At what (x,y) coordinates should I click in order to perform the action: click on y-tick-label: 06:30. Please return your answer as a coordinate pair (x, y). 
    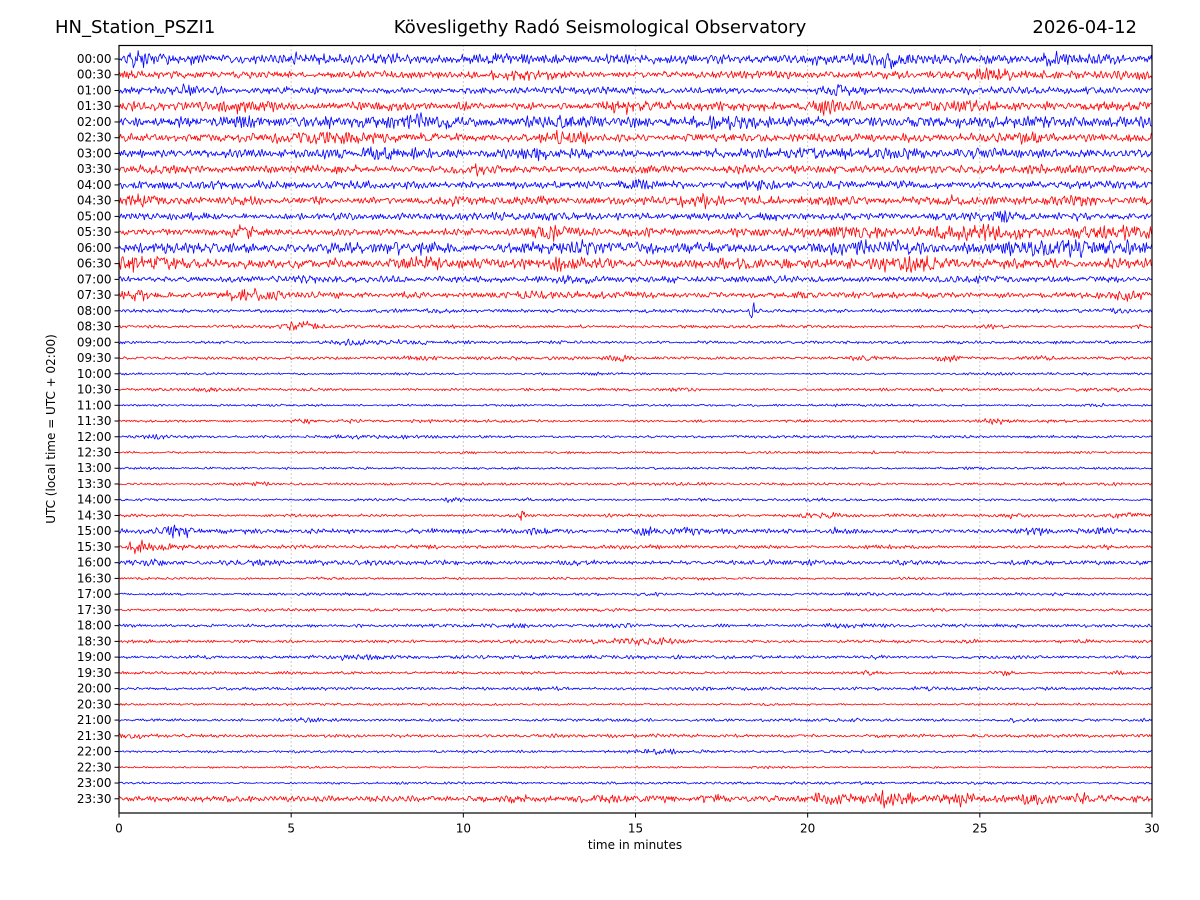
    Looking at the image, I should click on (94, 264).